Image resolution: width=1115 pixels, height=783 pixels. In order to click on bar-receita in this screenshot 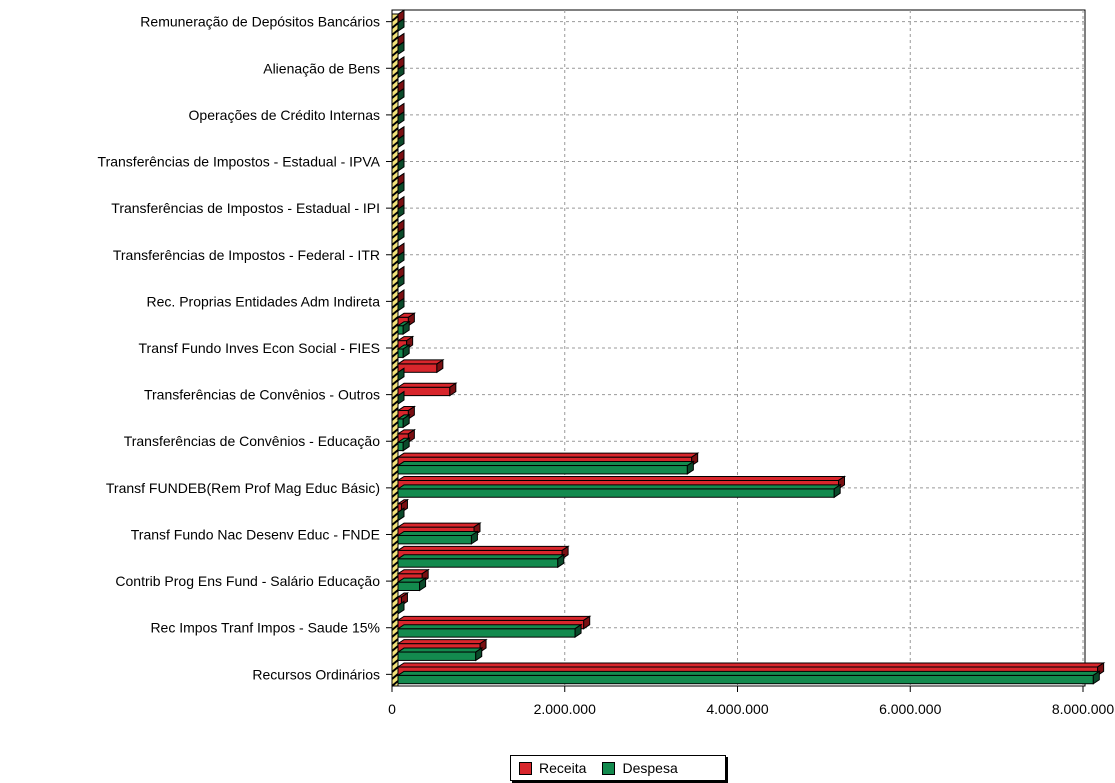, I will do `click(424, 391)`.